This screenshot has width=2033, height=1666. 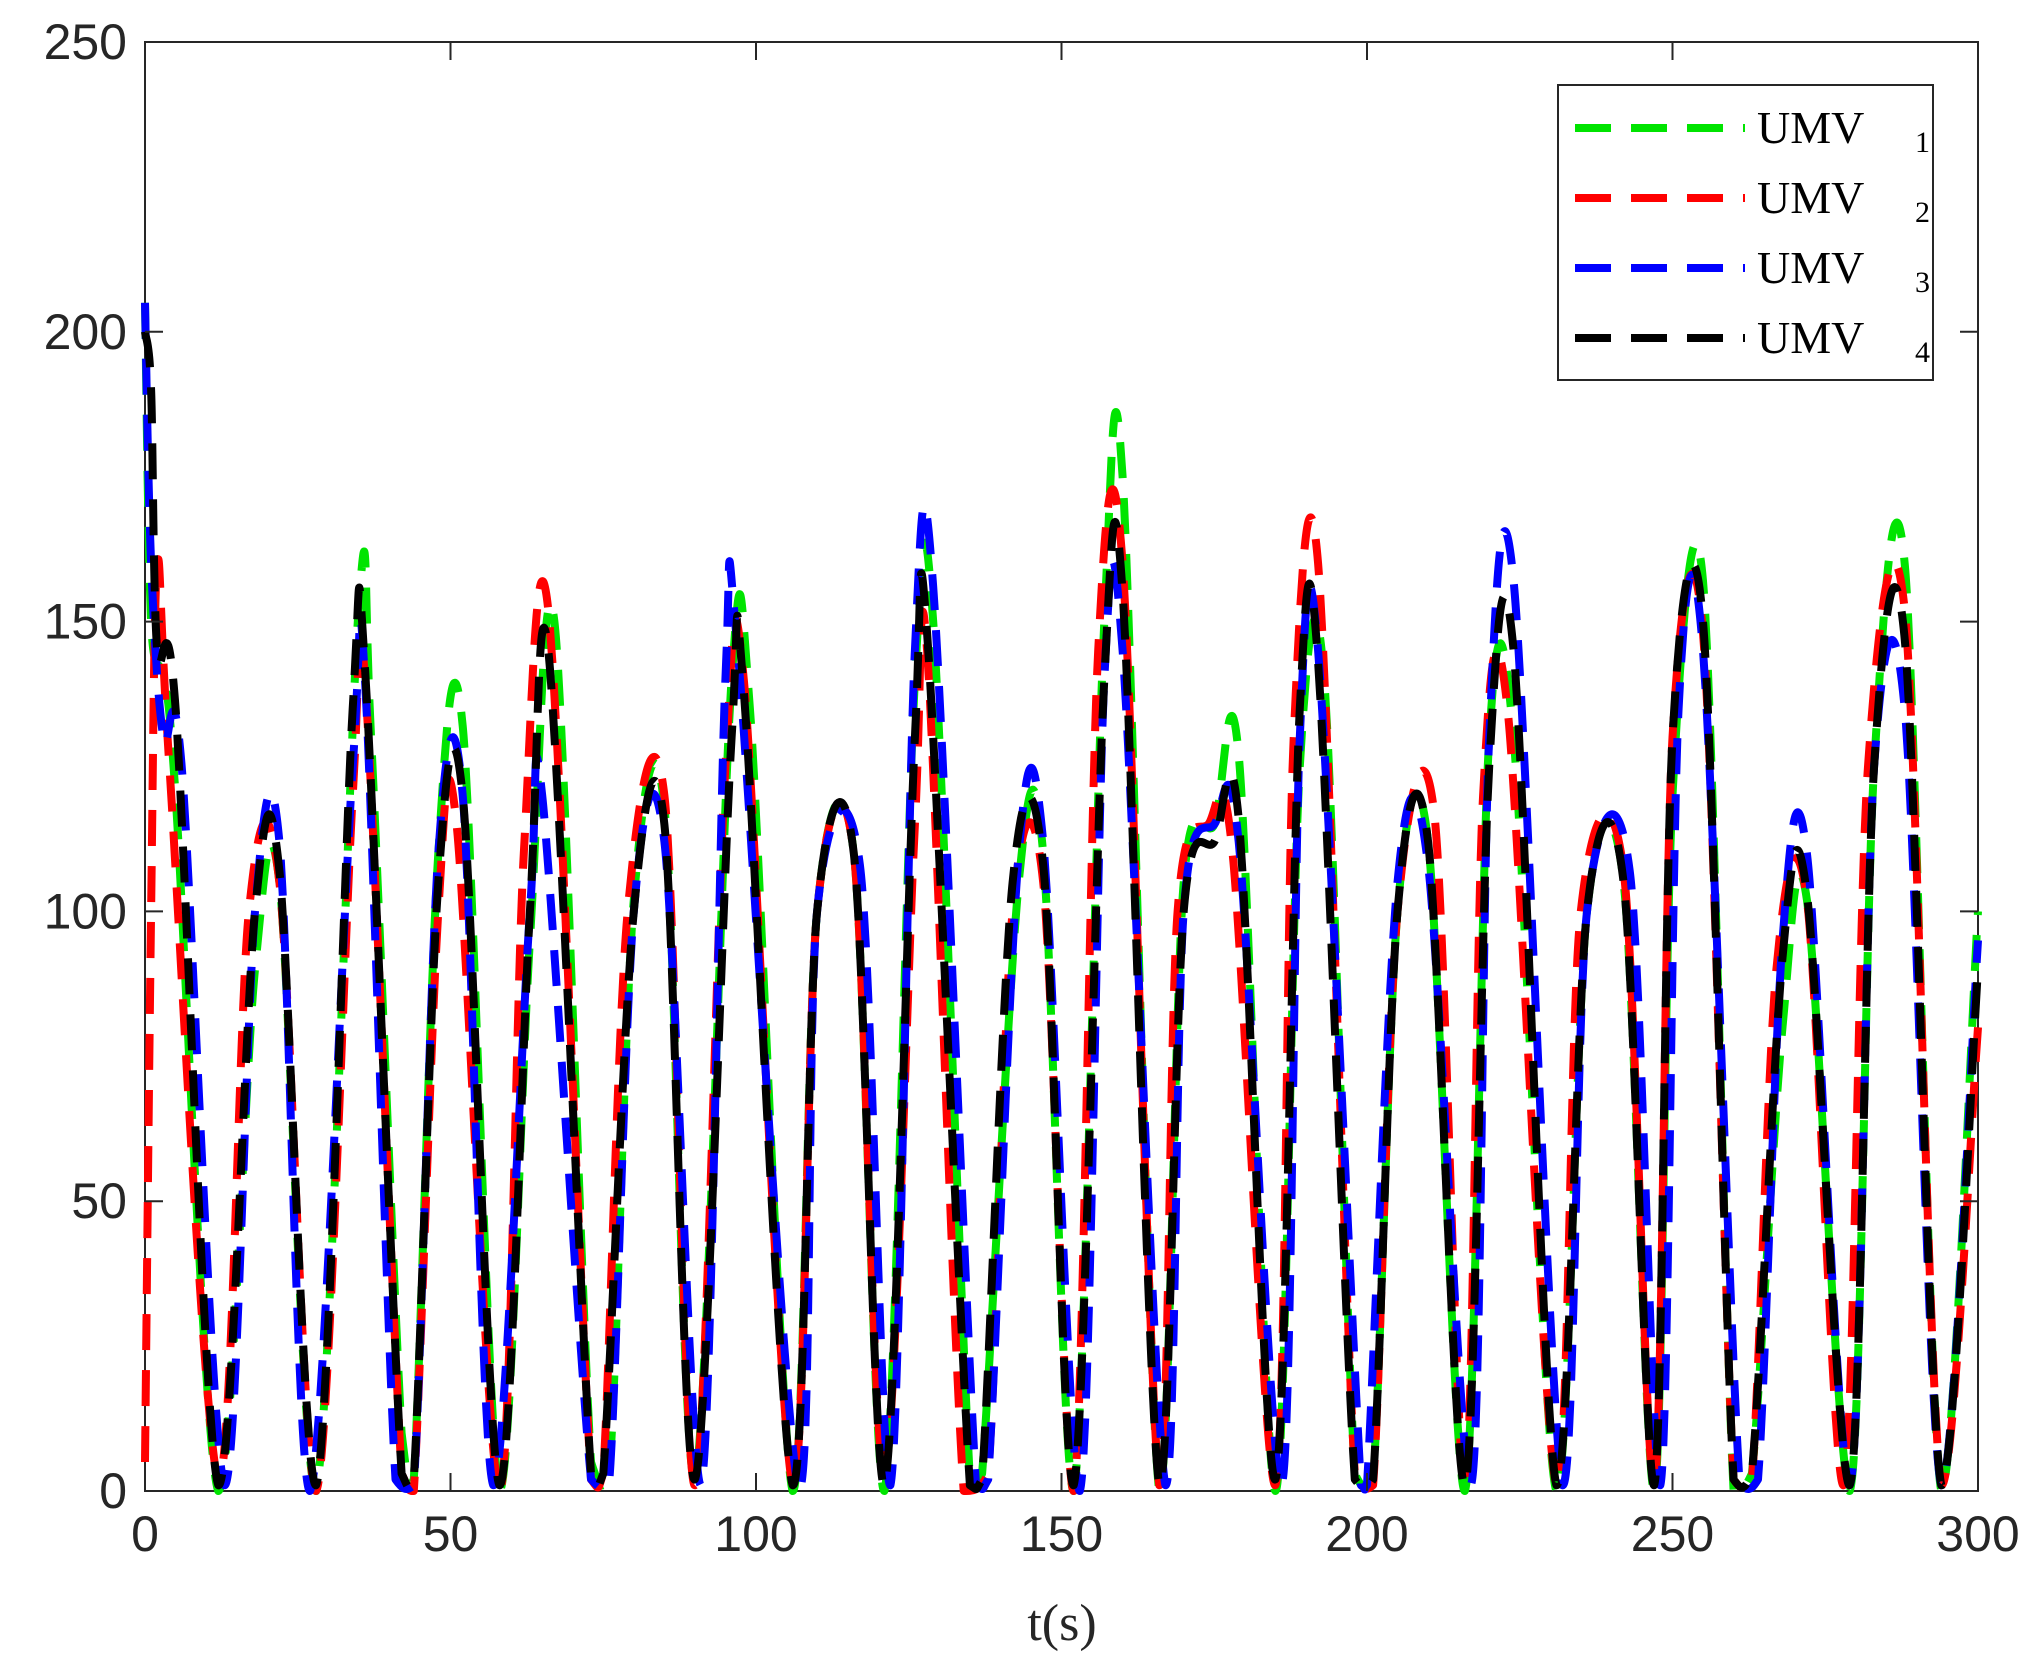 What do you see at coordinates (113, 1491) in the screenshot?
I see `y-tick-label-0: 0` at bounding box center [113, 1491].